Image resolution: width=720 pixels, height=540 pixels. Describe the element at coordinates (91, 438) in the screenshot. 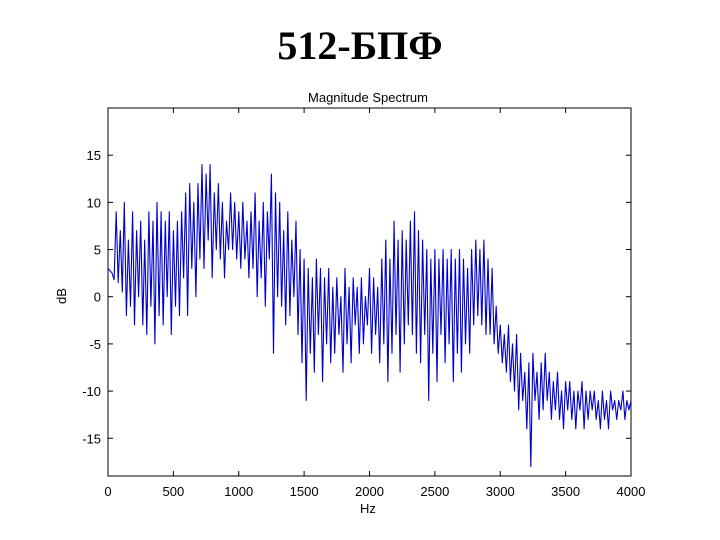

I see `y-tick-label: -15` at that location.